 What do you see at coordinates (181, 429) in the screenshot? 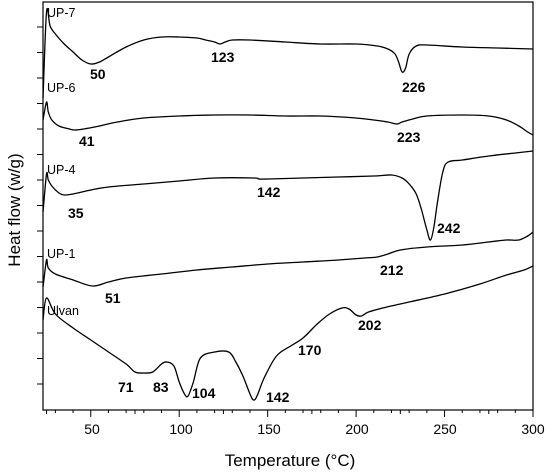
I see `x-tick-label: 100` at bounding box center [181, 429].